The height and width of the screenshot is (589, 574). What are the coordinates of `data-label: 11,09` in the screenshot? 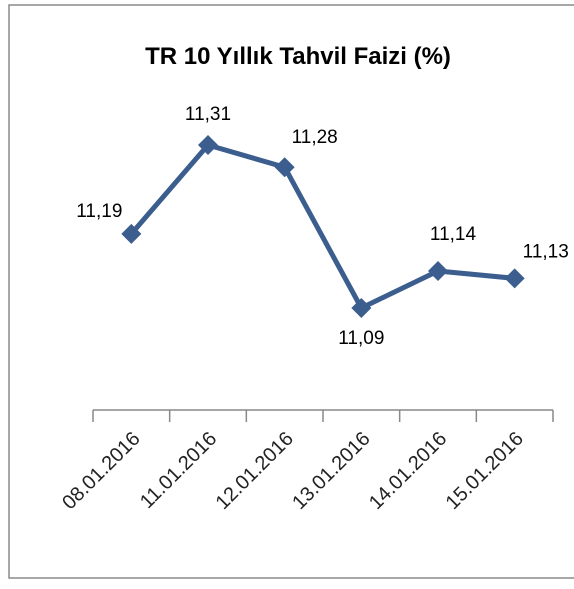 It's located at (361, 338).